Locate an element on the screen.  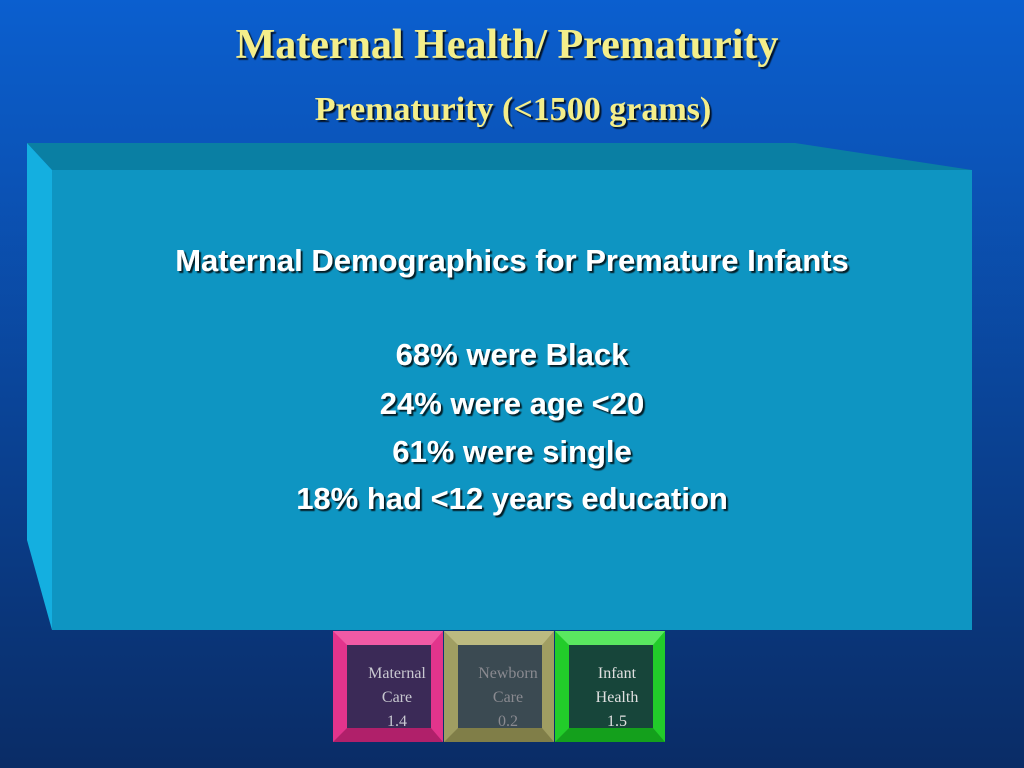
panel-line: 61% were single is located at coordinates (512, 451).